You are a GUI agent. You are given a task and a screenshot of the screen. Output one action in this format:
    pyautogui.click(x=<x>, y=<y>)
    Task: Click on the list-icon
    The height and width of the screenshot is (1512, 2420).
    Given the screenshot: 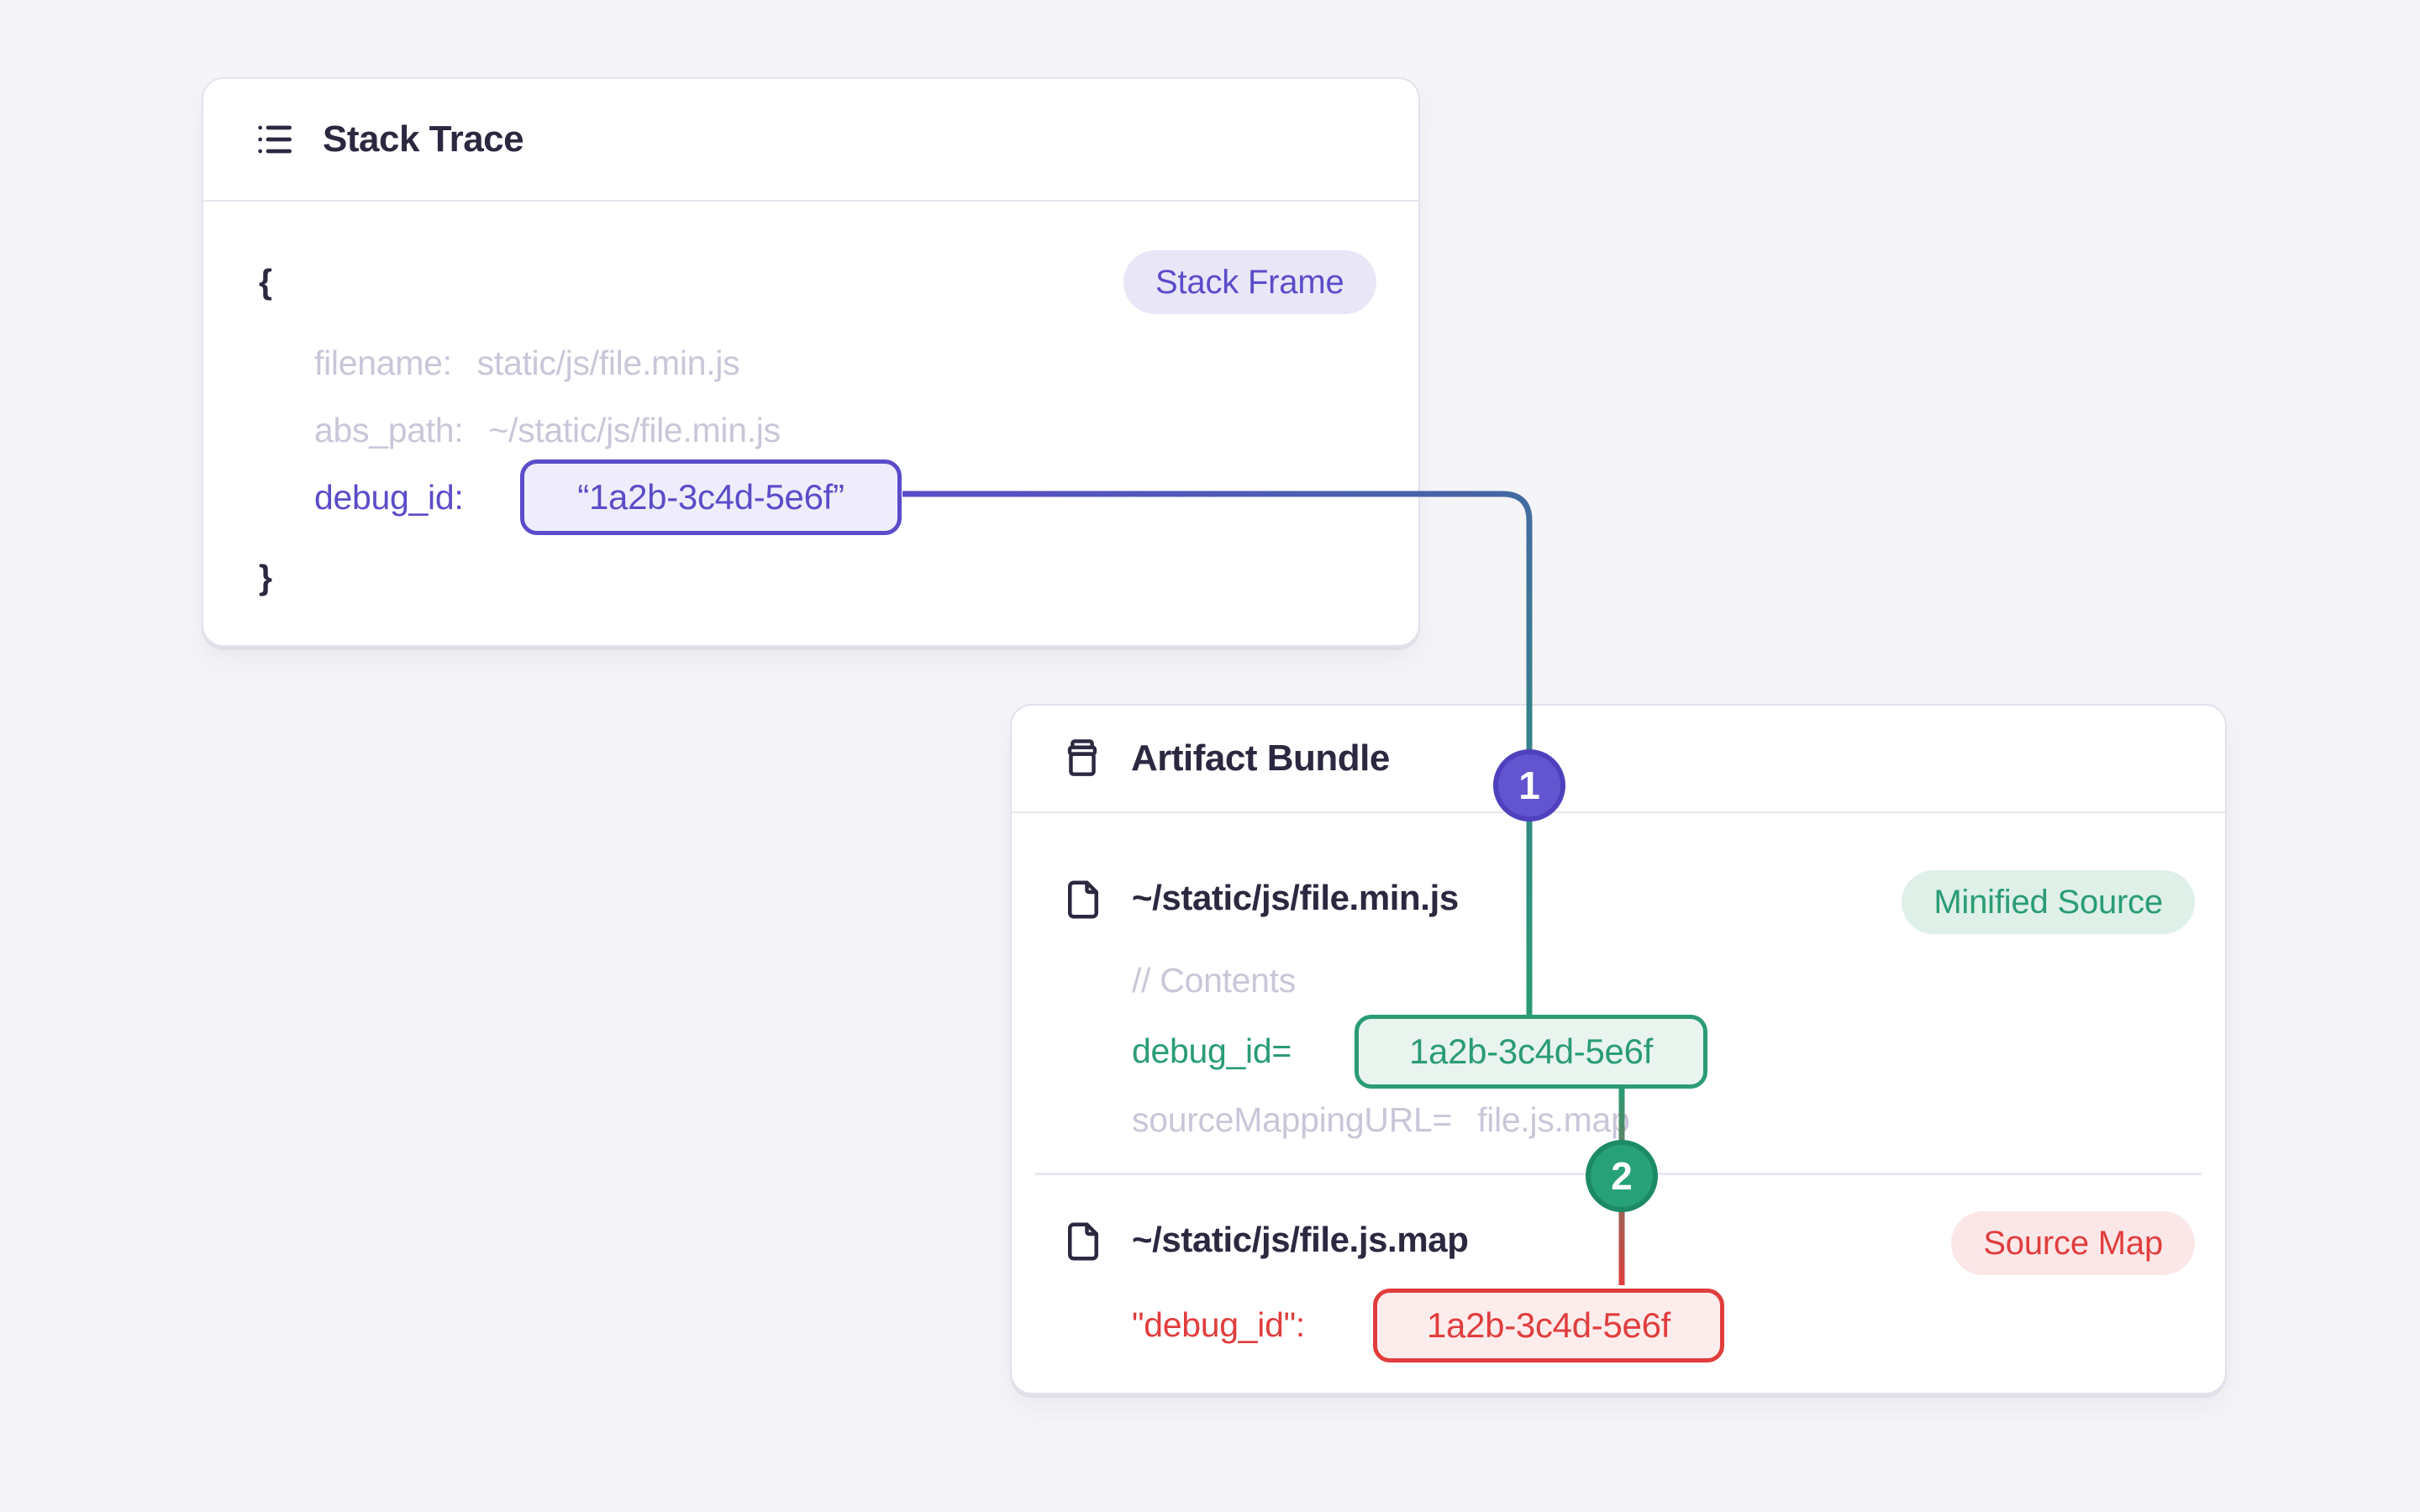 What is the action you would take?
    pyautogui.click(x=273, y=139)
    